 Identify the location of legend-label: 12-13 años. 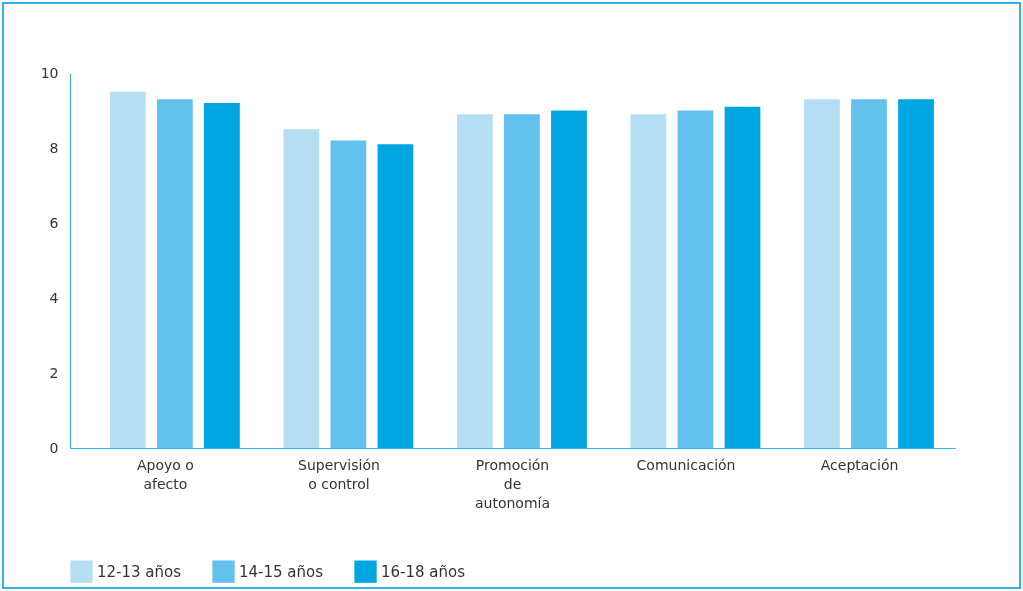
(139, 571).